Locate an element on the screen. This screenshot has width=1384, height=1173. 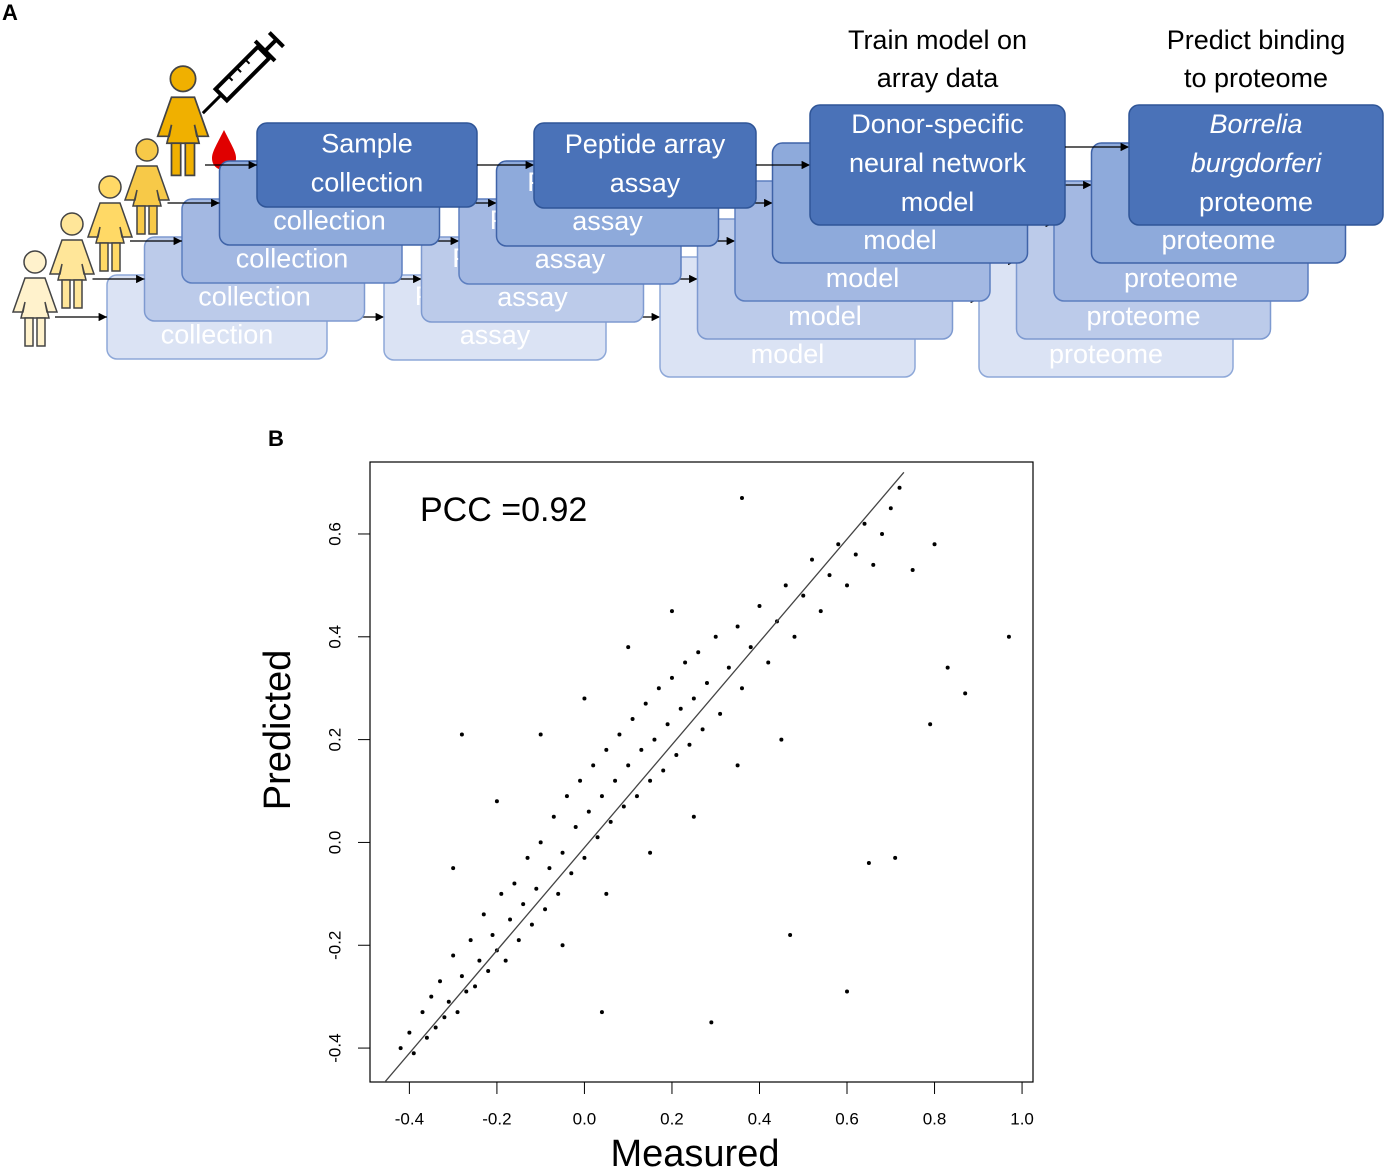
step-label: burgdorferi is located at coordinates (1257, 163).